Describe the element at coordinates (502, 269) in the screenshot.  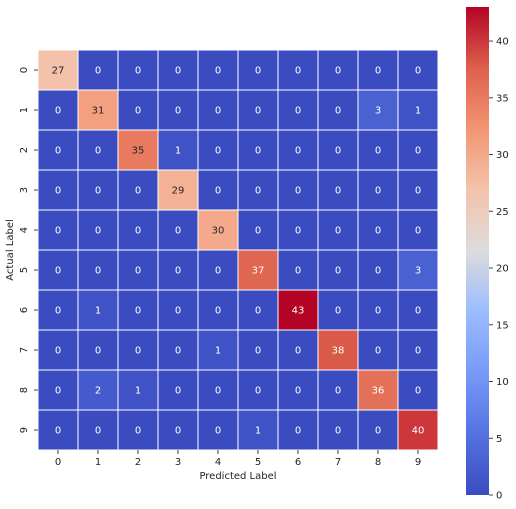
I see `colorbar-tick-label: 20` at that location.